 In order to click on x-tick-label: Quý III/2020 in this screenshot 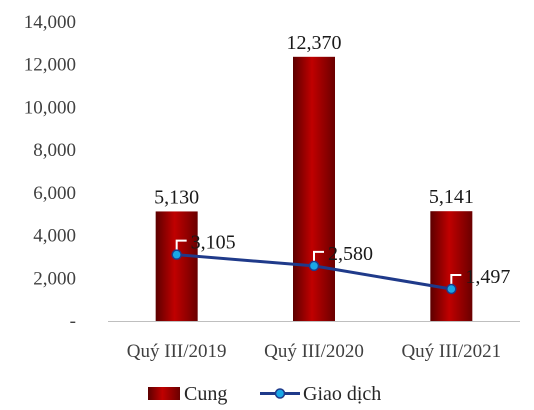, I will do `click(314, 351)`.